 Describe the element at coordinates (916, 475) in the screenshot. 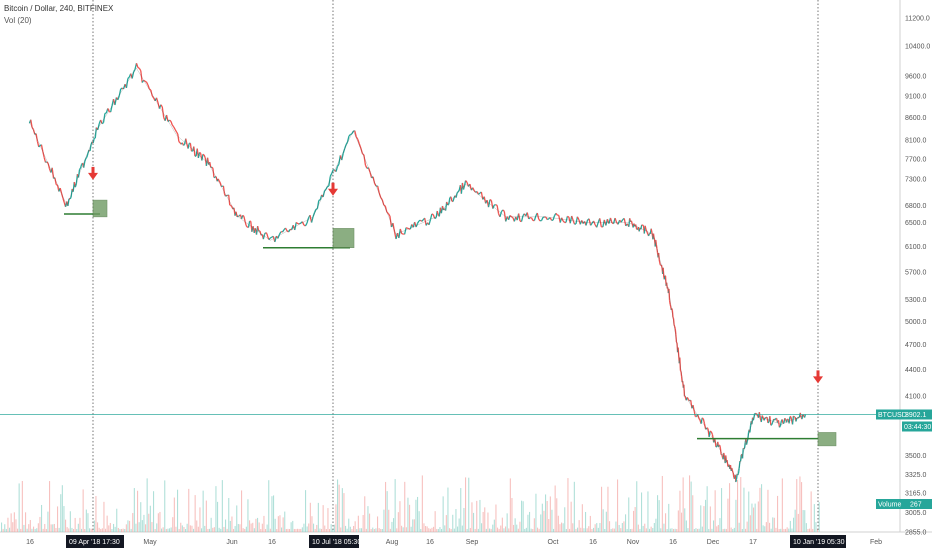

I see `price-tick-label: 3325.0` at that location.